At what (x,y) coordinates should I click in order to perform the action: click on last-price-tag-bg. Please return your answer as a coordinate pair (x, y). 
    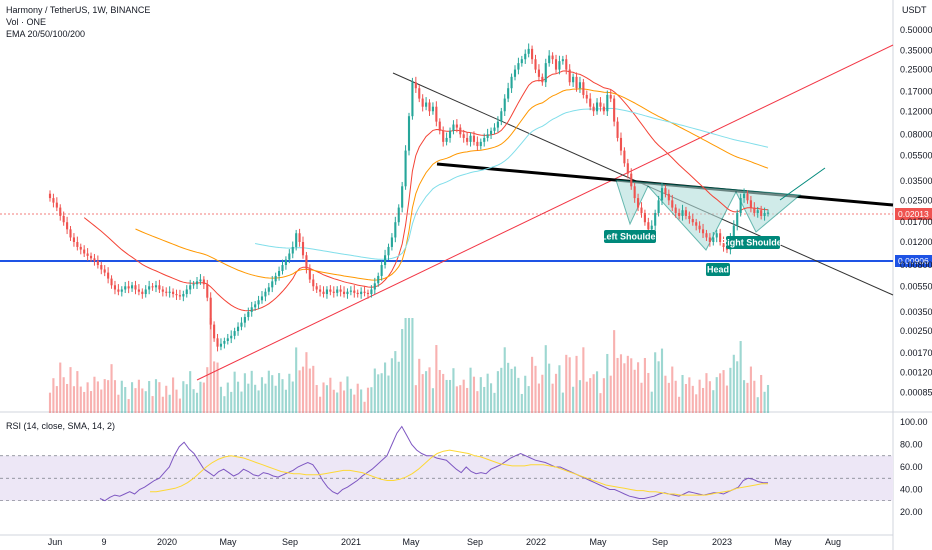
    Looking at the image, I should click on (913, 214).